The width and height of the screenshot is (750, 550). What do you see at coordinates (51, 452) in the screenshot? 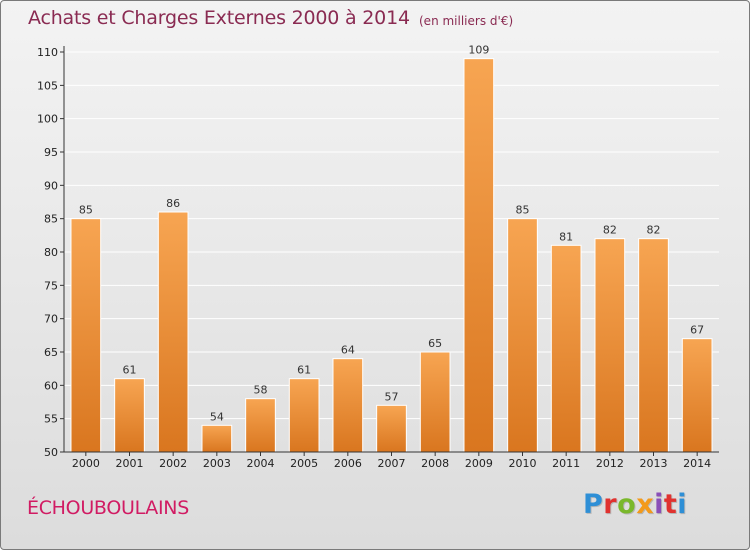
I see `y-tick-label: 50` at bounding box center [51, 452].